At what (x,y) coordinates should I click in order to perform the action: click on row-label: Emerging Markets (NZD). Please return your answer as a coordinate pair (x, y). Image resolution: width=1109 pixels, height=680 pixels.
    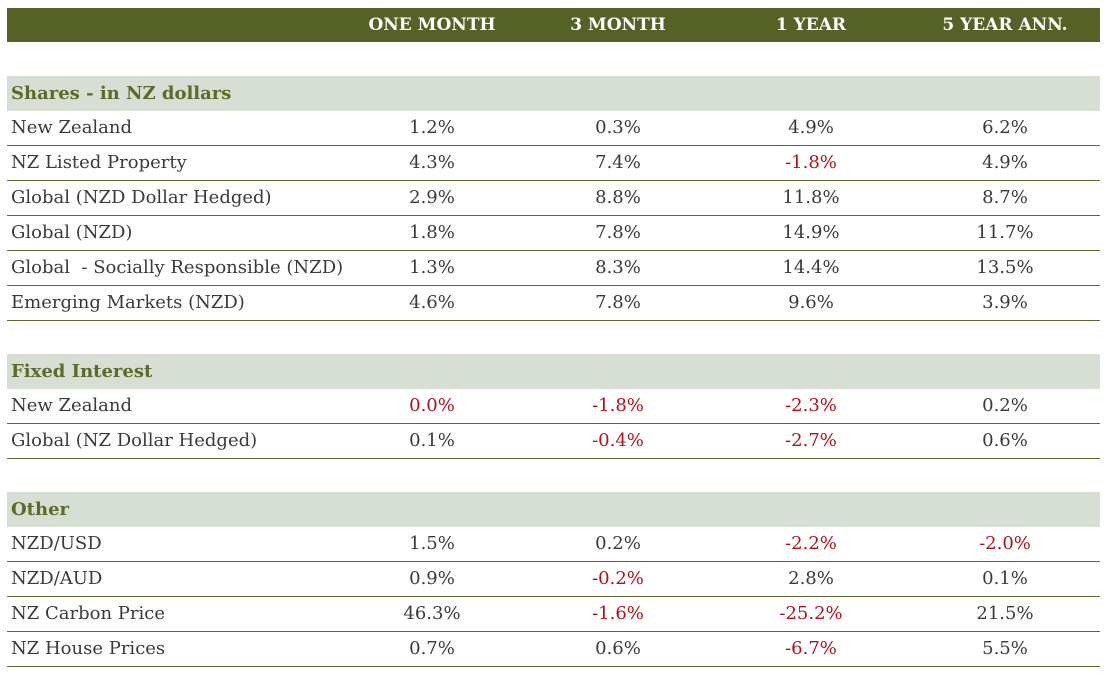
    Looking at the image, I should click on (128, 302).